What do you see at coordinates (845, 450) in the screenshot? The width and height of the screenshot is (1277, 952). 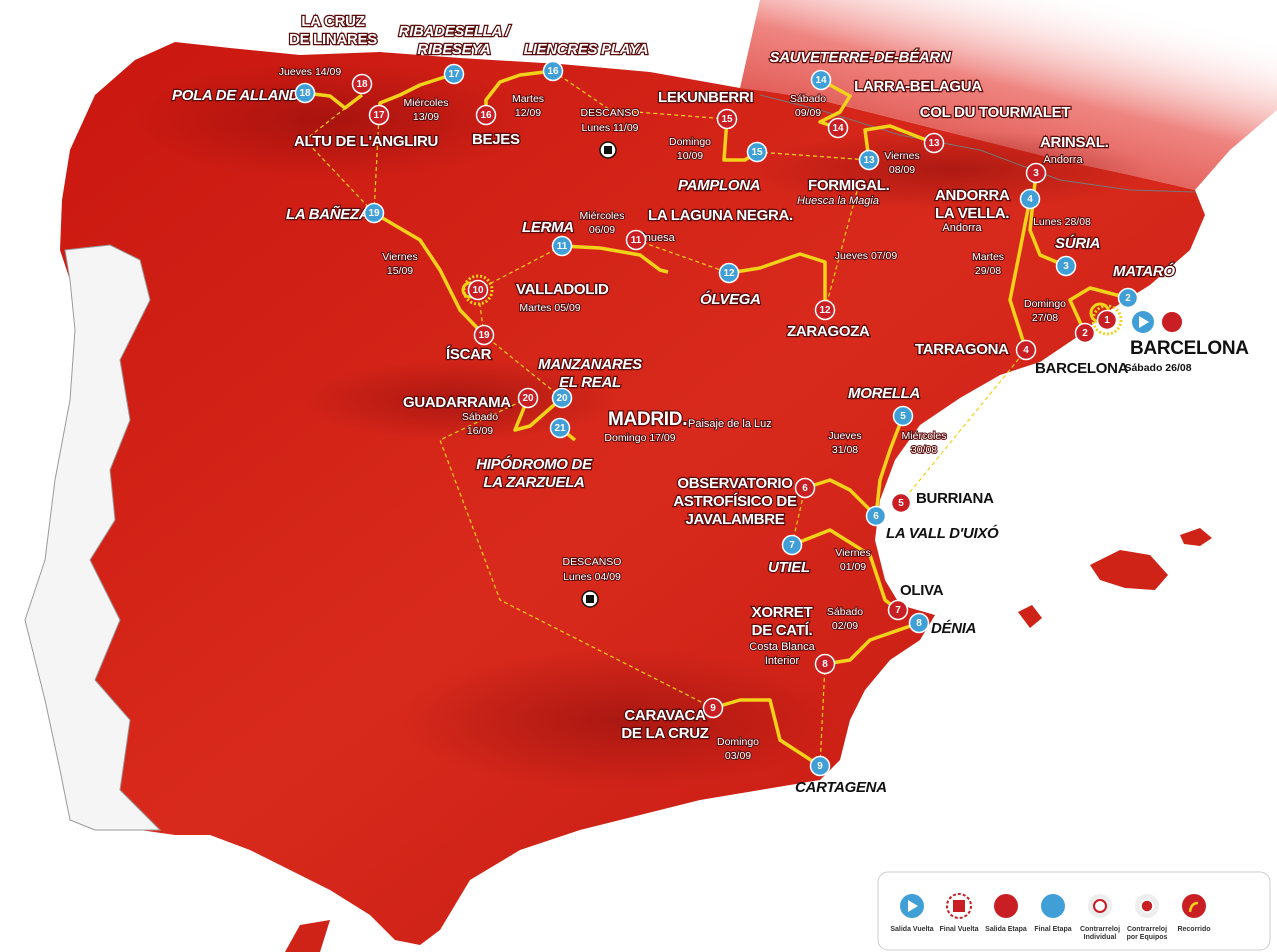 I see `stage-date: 31/08` at bounding box center [845, 450].